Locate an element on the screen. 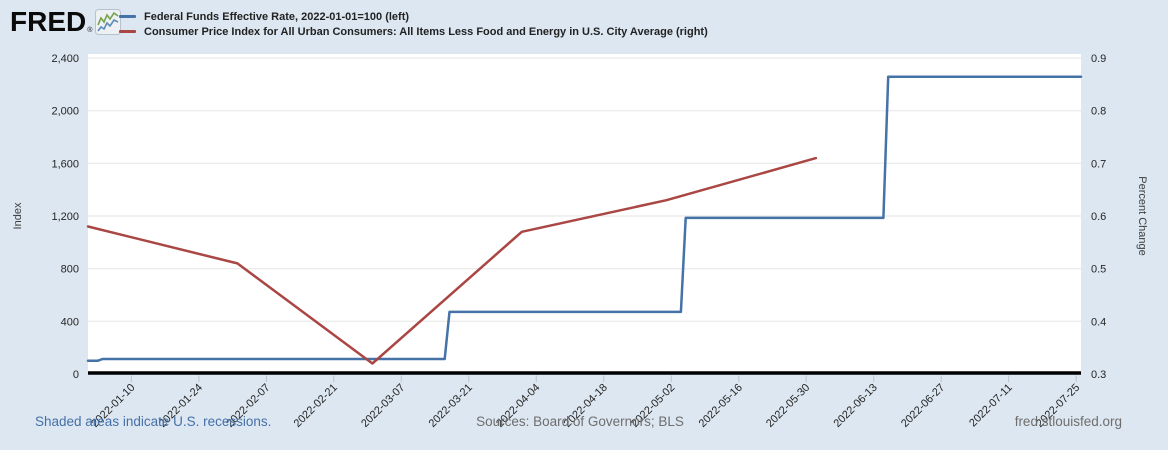 The image size is (1168, 450). left-tick-label: 0 is located at coordinates (76, 375).